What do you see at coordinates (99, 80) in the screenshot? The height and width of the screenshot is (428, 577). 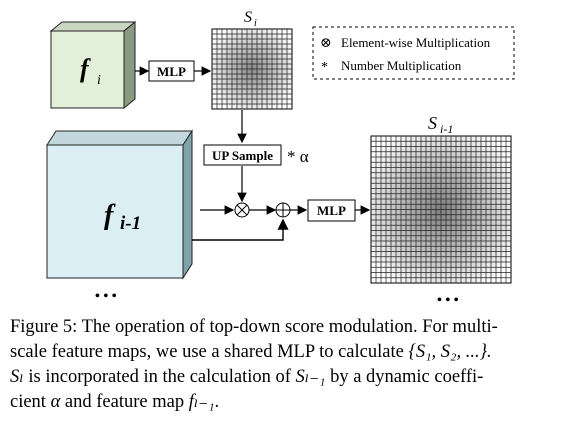 I see `fi-label-sub: i` at bounding box center [99, 80].